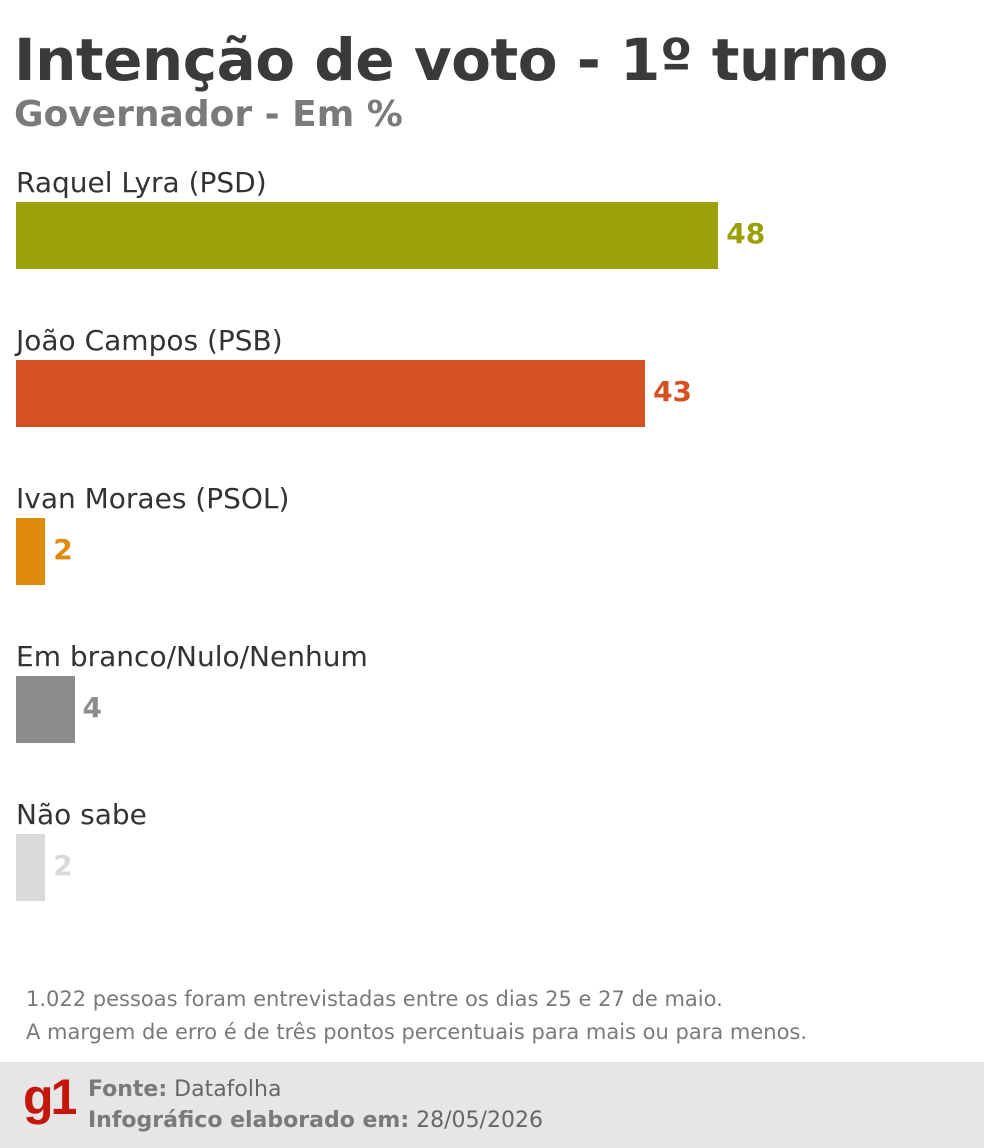 This screenshot has width=984, height=1148. Describe the element at coordinates (451, 60) in the screenshot. I see `chart-title: Intenção de voto - 1º turno` at that location.